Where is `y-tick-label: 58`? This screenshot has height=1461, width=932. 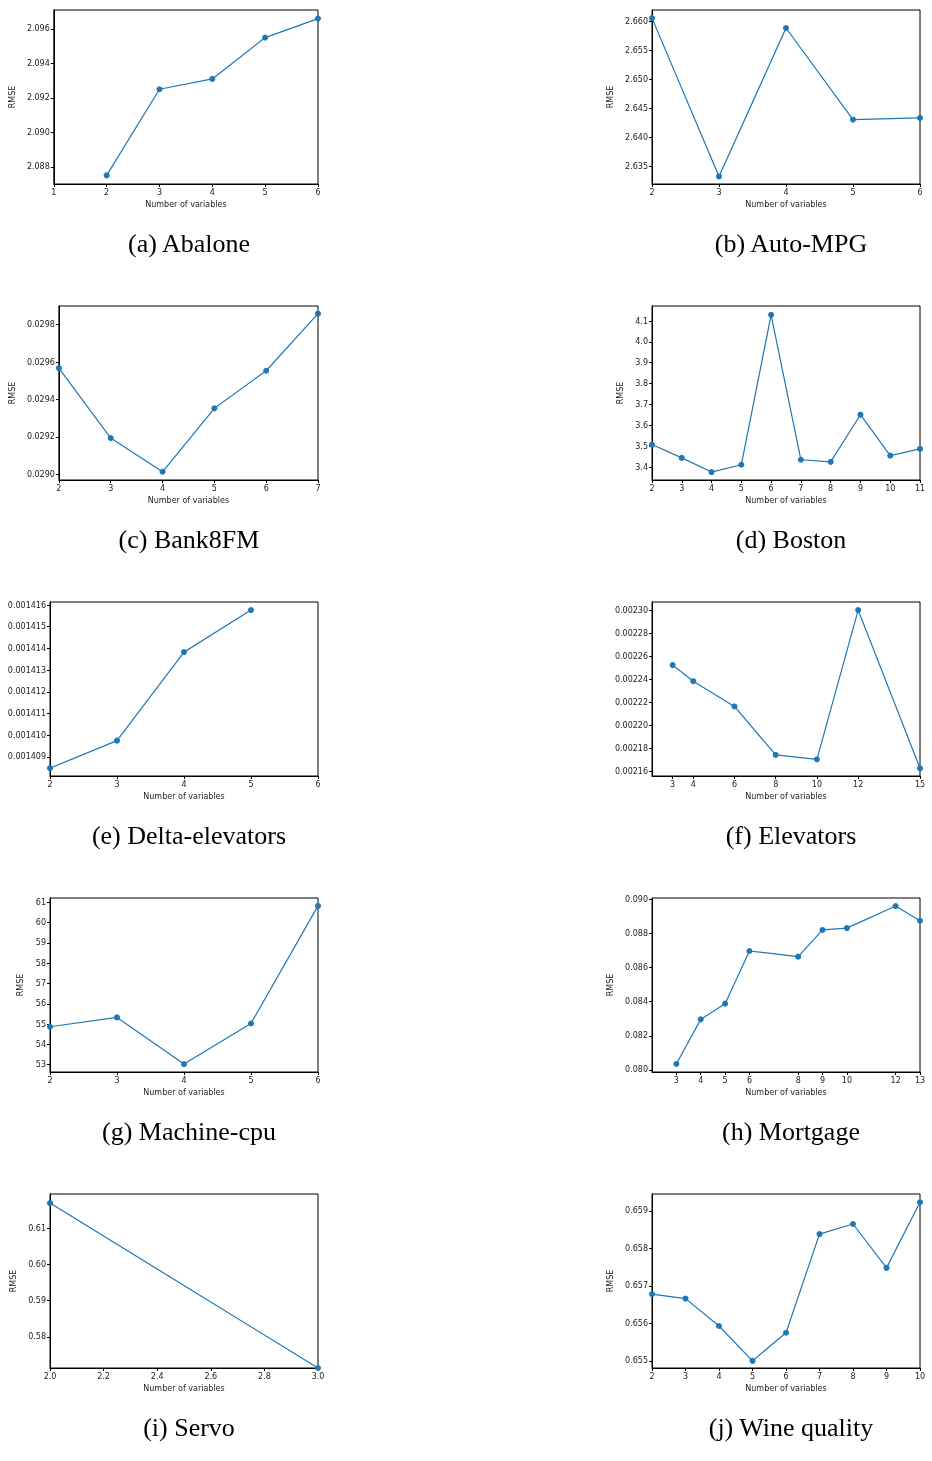
y-tick-label: 58 is located at coordinates (40, 963).